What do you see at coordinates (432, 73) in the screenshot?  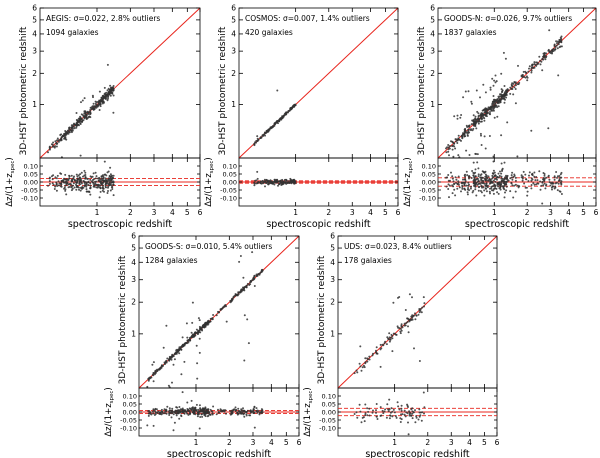 I see `y-tick-label: 2` at bounding box center [432, 73].